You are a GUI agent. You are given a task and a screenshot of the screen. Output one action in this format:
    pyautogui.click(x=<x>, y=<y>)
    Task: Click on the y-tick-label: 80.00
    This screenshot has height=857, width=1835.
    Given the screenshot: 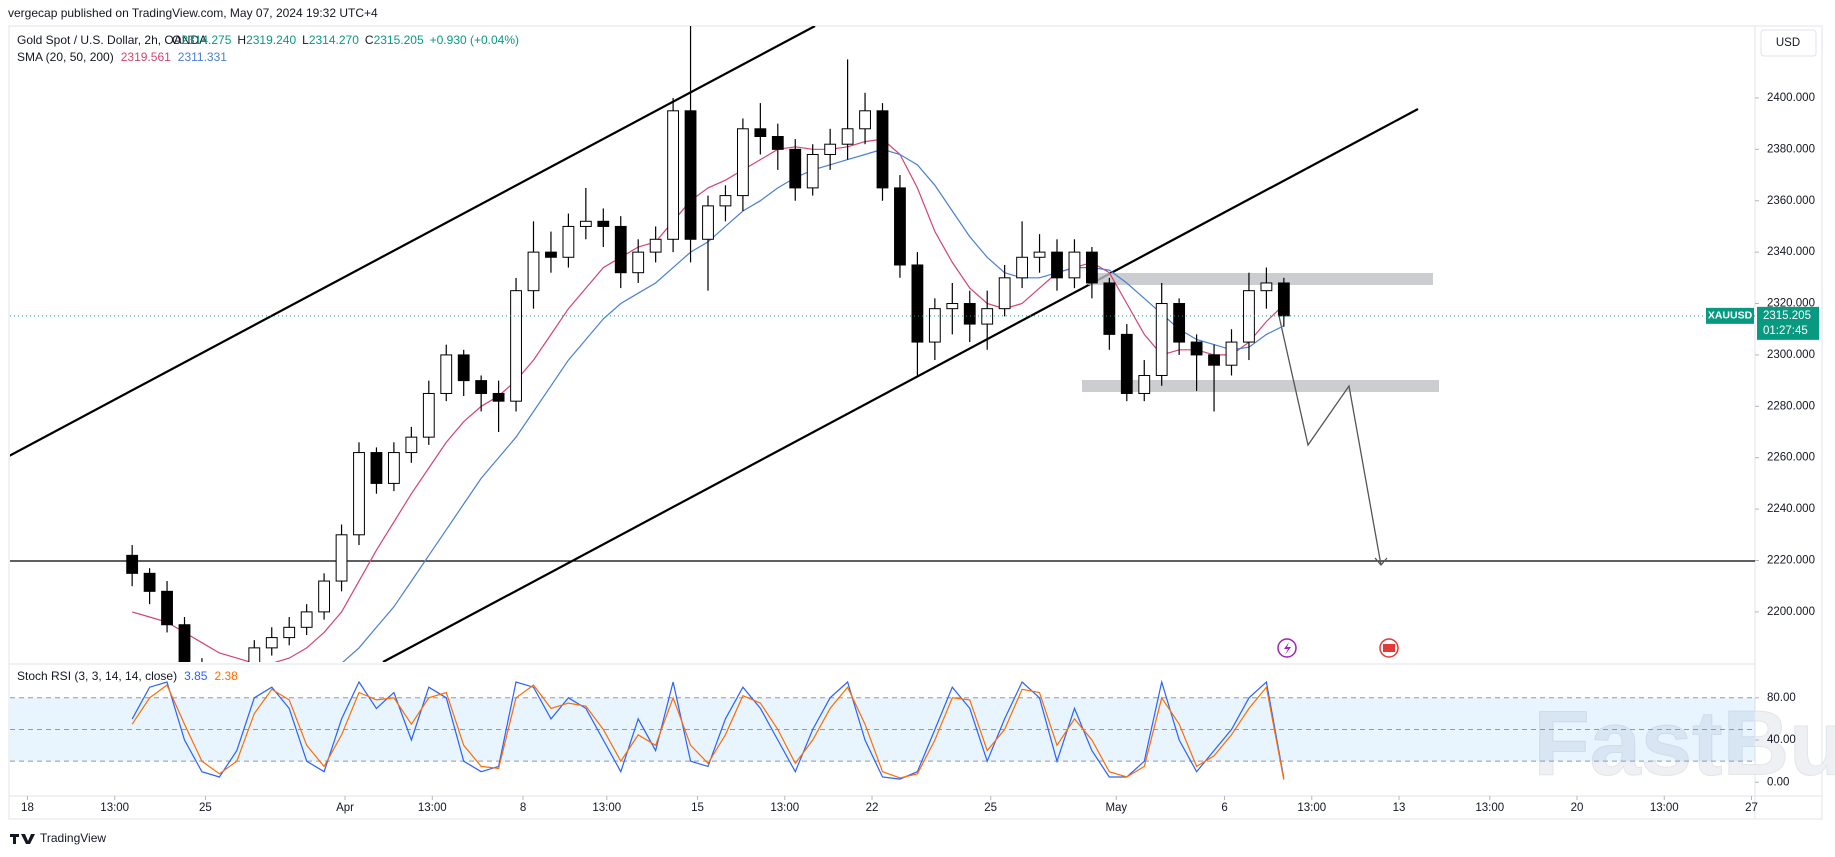 What is the action you would take?
    pyautogui.click(x=1781, y=698)
    